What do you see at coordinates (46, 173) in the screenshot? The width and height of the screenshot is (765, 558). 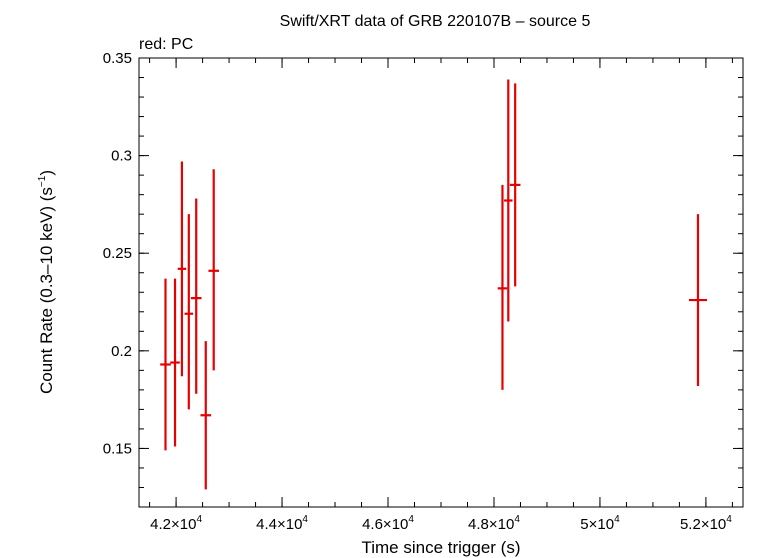 I see `y-axis-label-end: )` at bounding box center [46, 173].